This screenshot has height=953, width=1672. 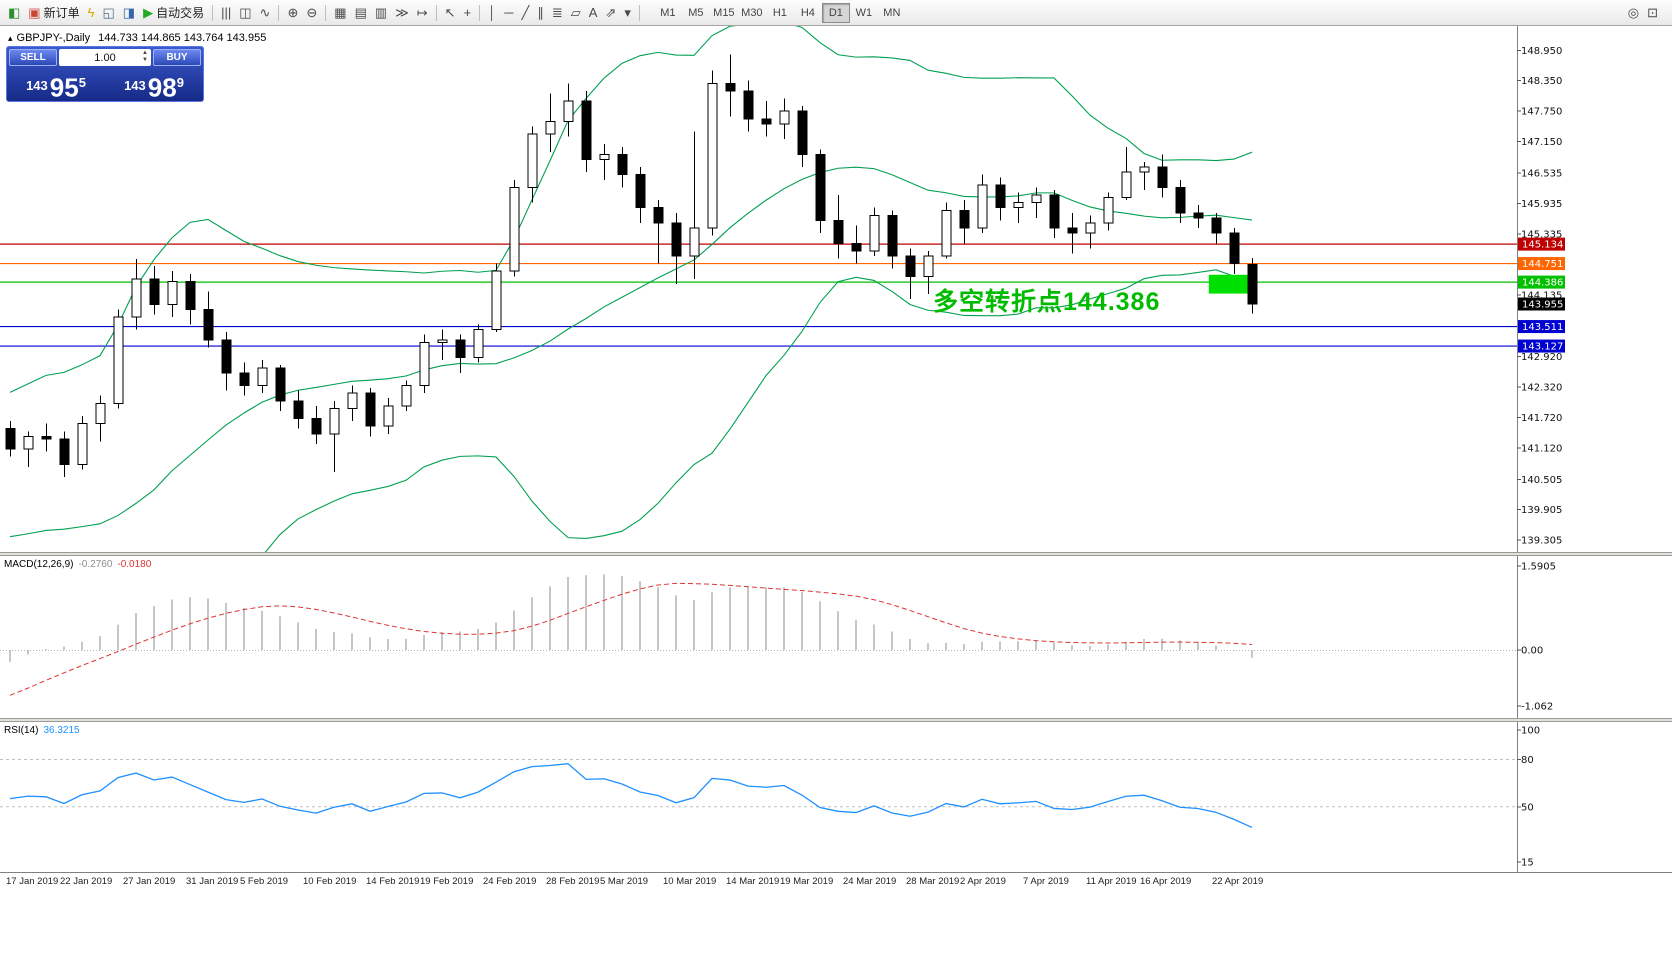 I want to click on svg-text: 148.350, so click(x=1541, y=81).